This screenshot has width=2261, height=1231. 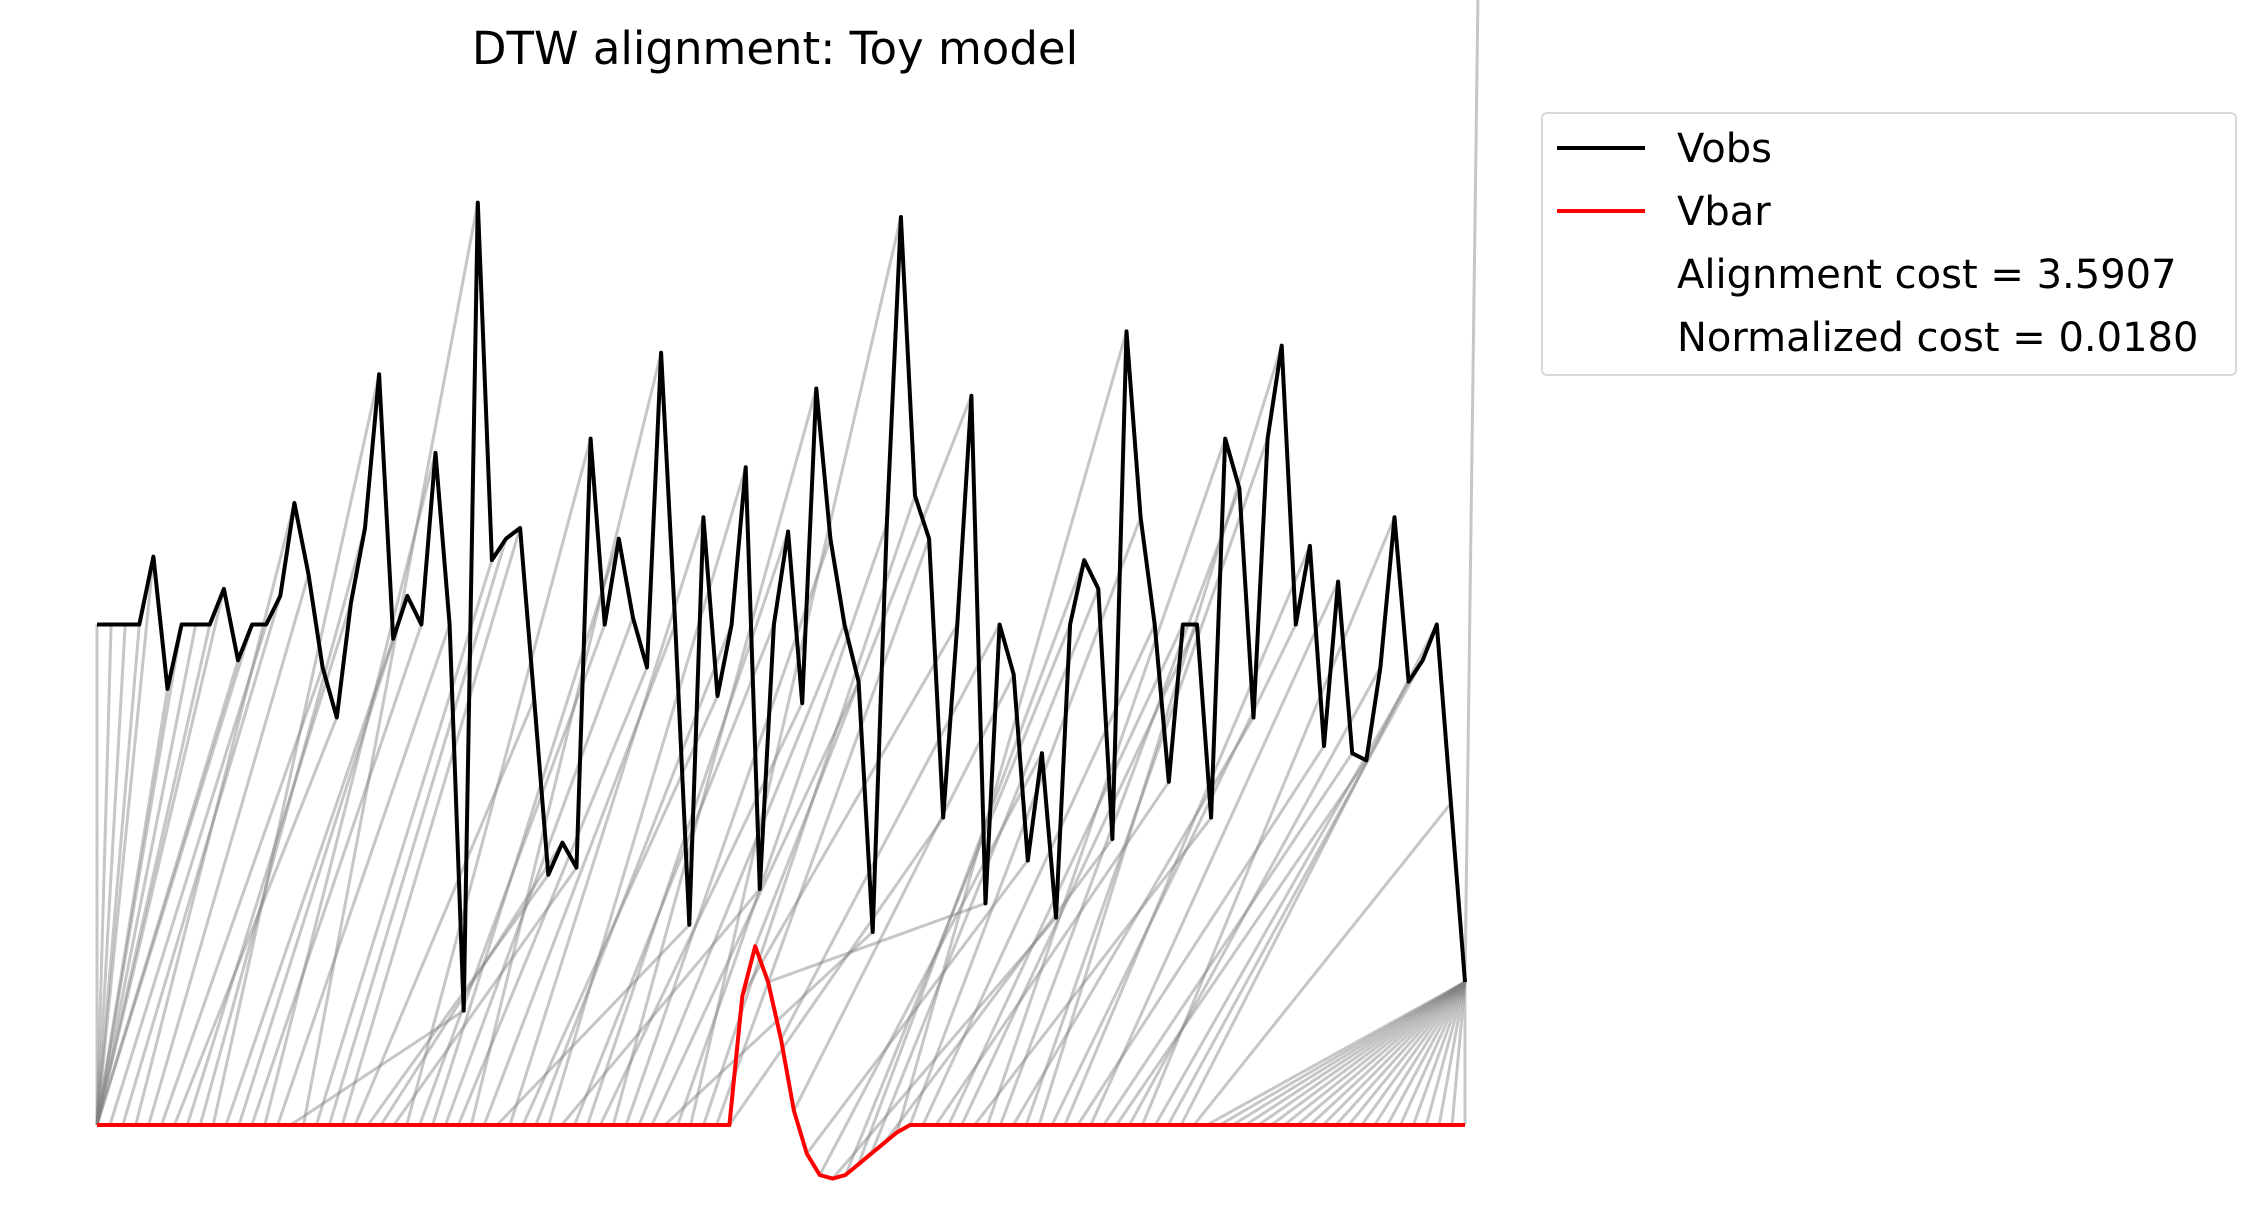 I want to click on legend-item-vobs: Vobs, so click(x=1889, y=149).